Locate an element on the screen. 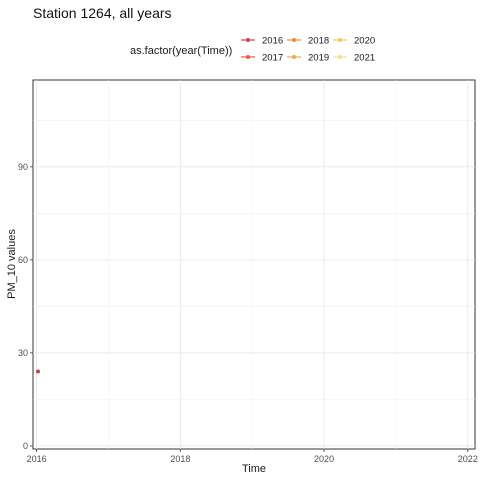 This screenshot has width=480, height=480. legend-label: 2017 is located at coordinates (272, 58).